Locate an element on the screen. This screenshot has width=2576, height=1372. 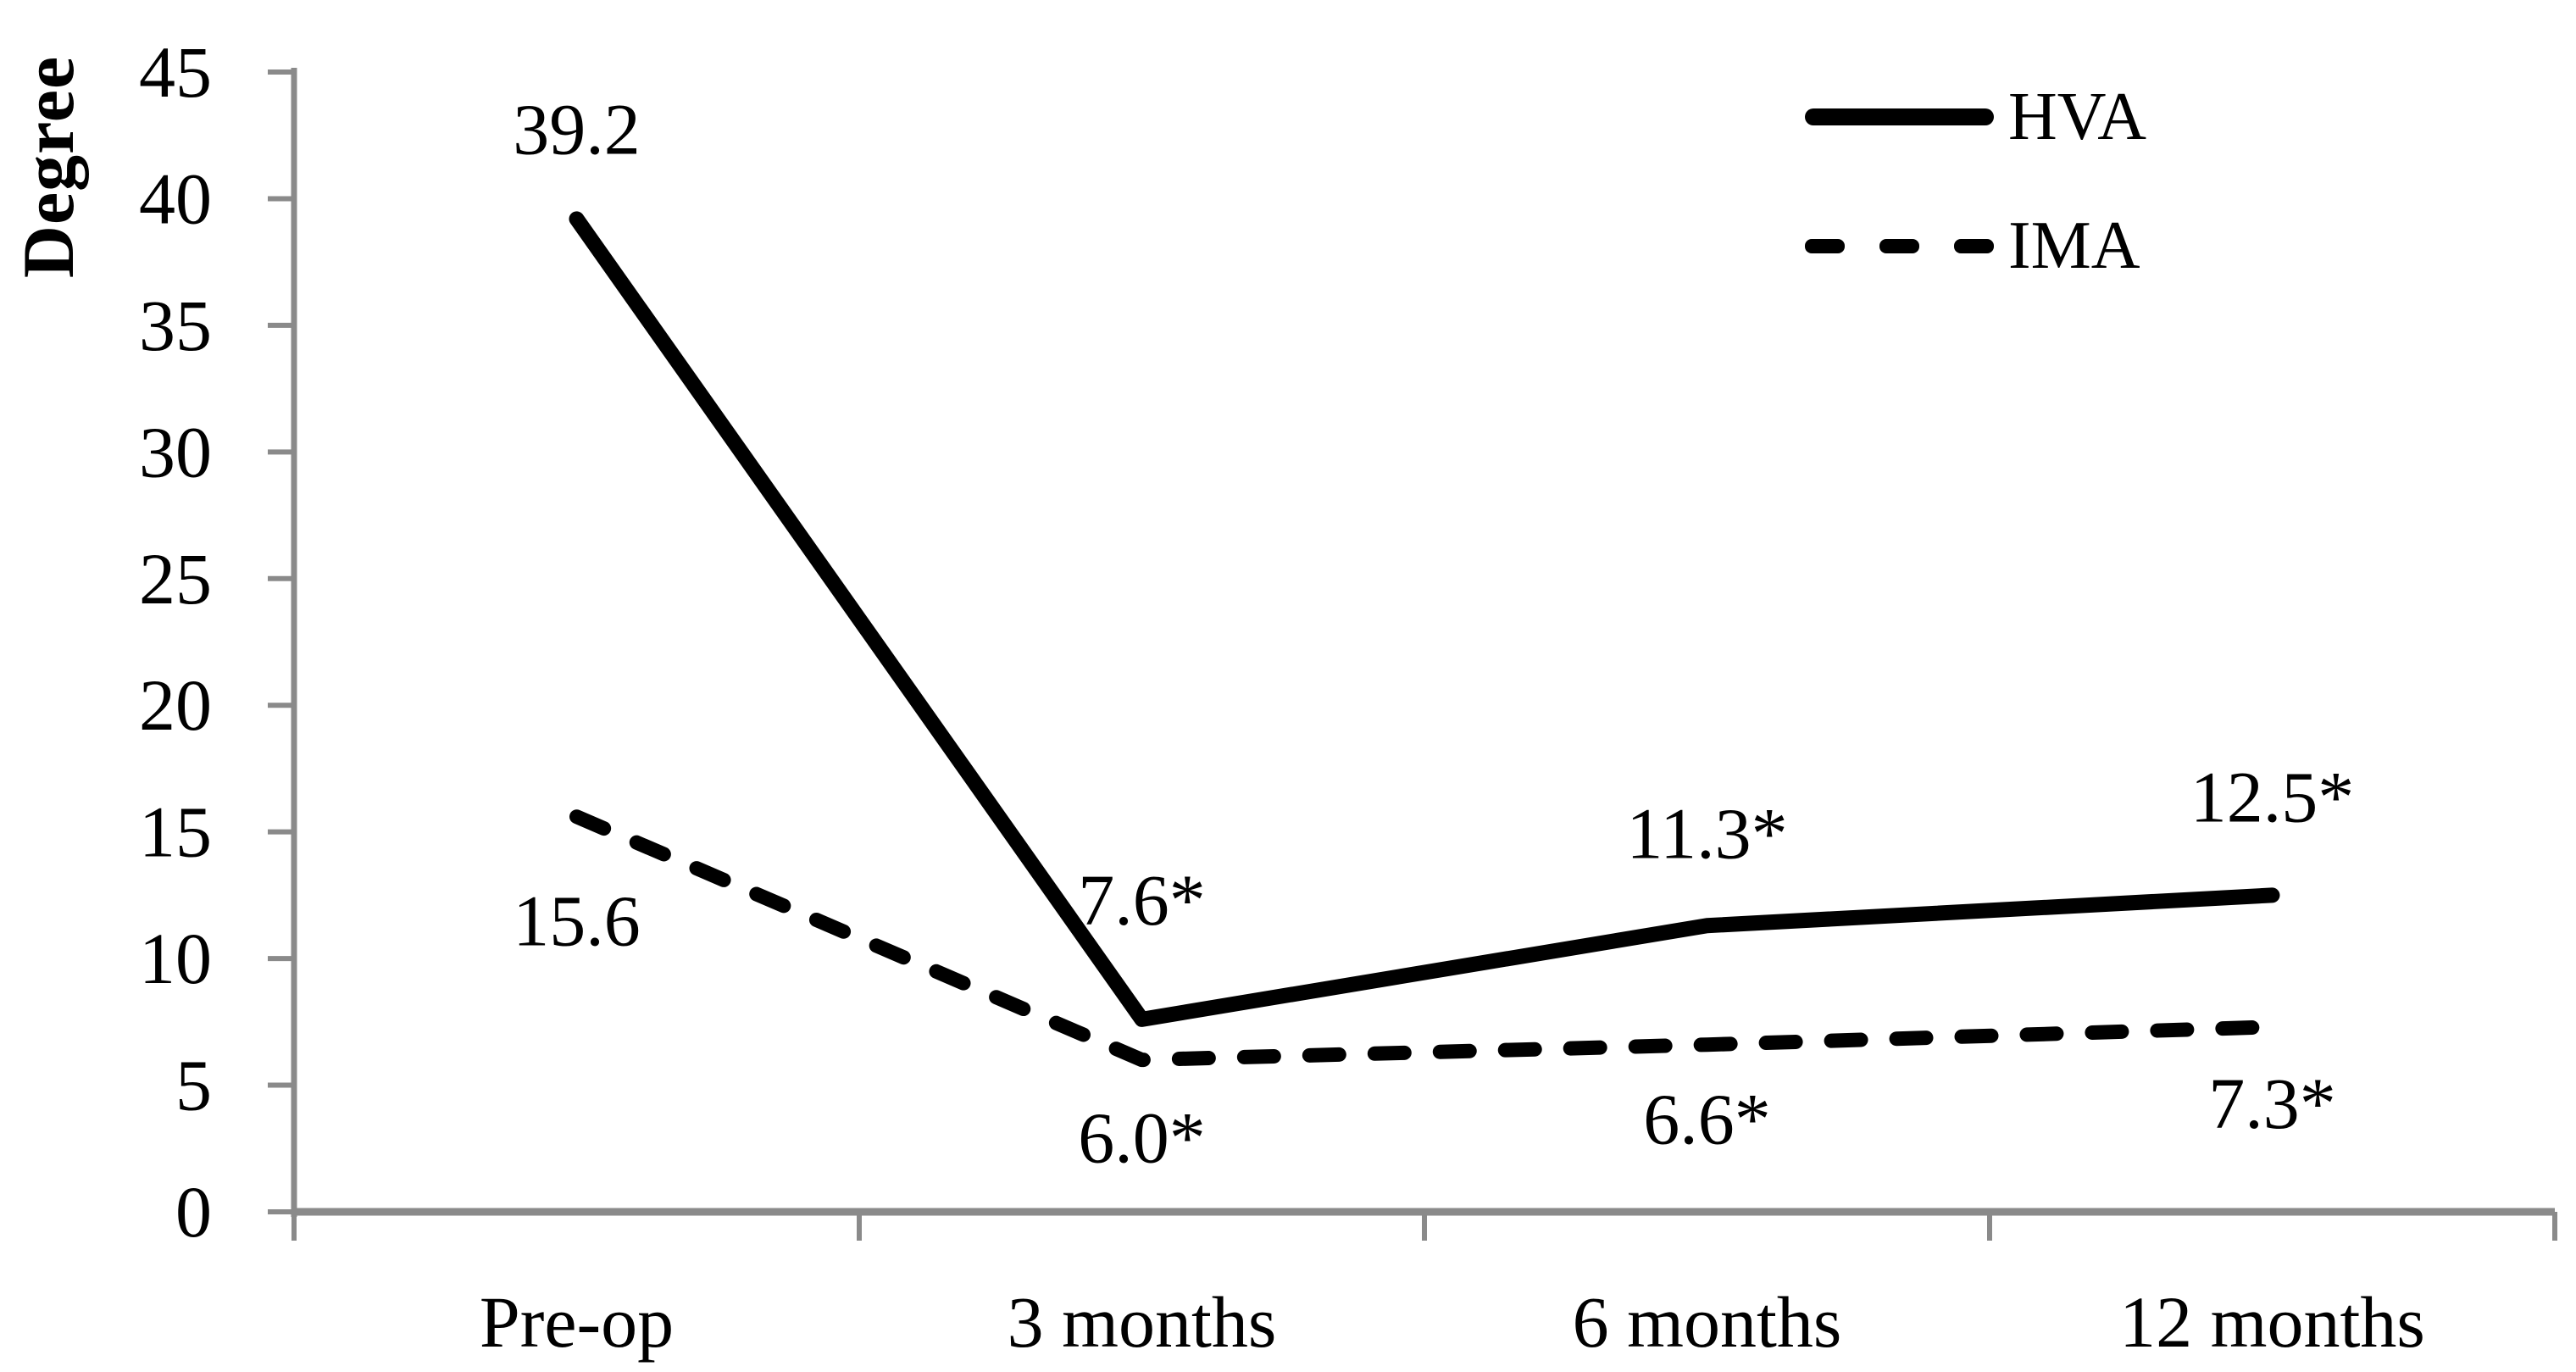
data-label-hva: 39.2 is located at coordinates (577, 128).